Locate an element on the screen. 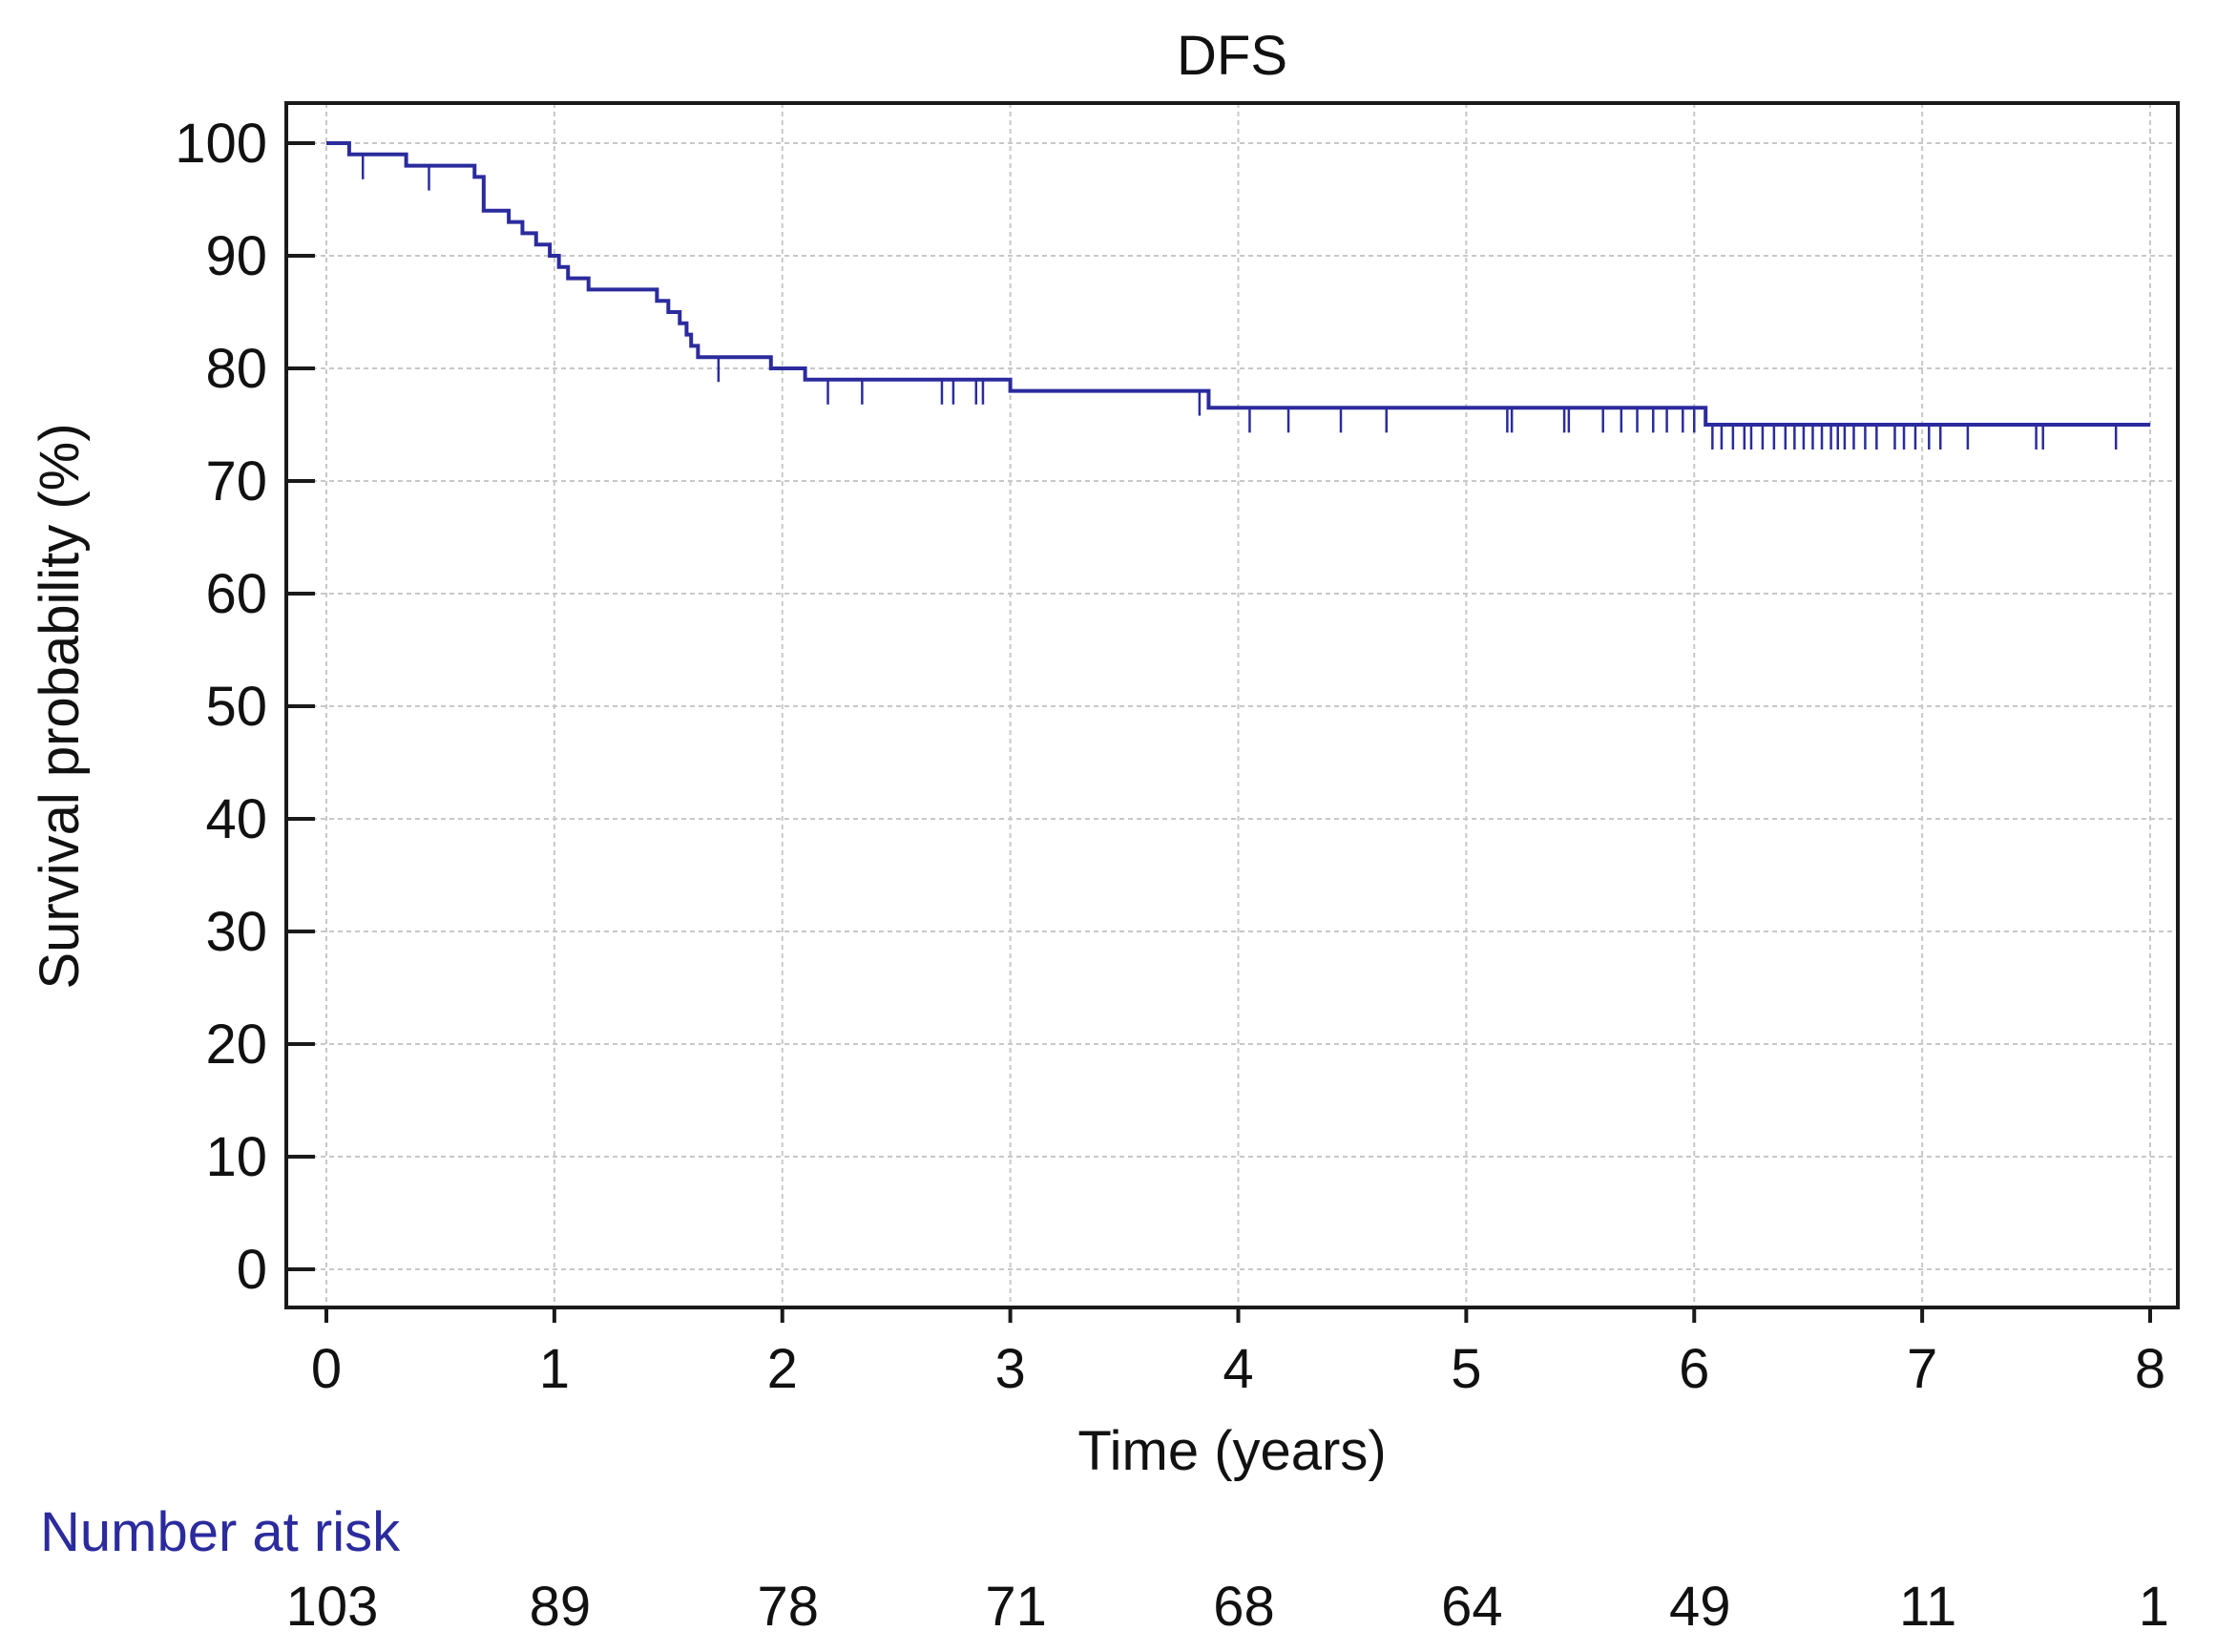  x-tick-label: 7 is located at coordinates (1922, 1369).